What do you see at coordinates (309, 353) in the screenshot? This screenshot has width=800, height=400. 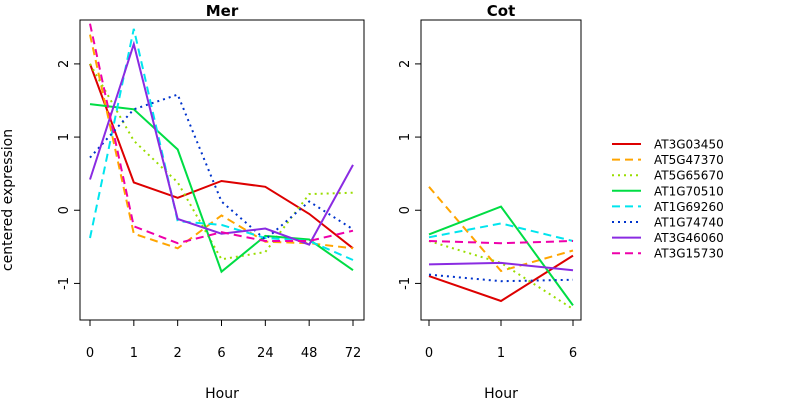 I see `x-tick-label: 48` at bounding box center [309, 353].